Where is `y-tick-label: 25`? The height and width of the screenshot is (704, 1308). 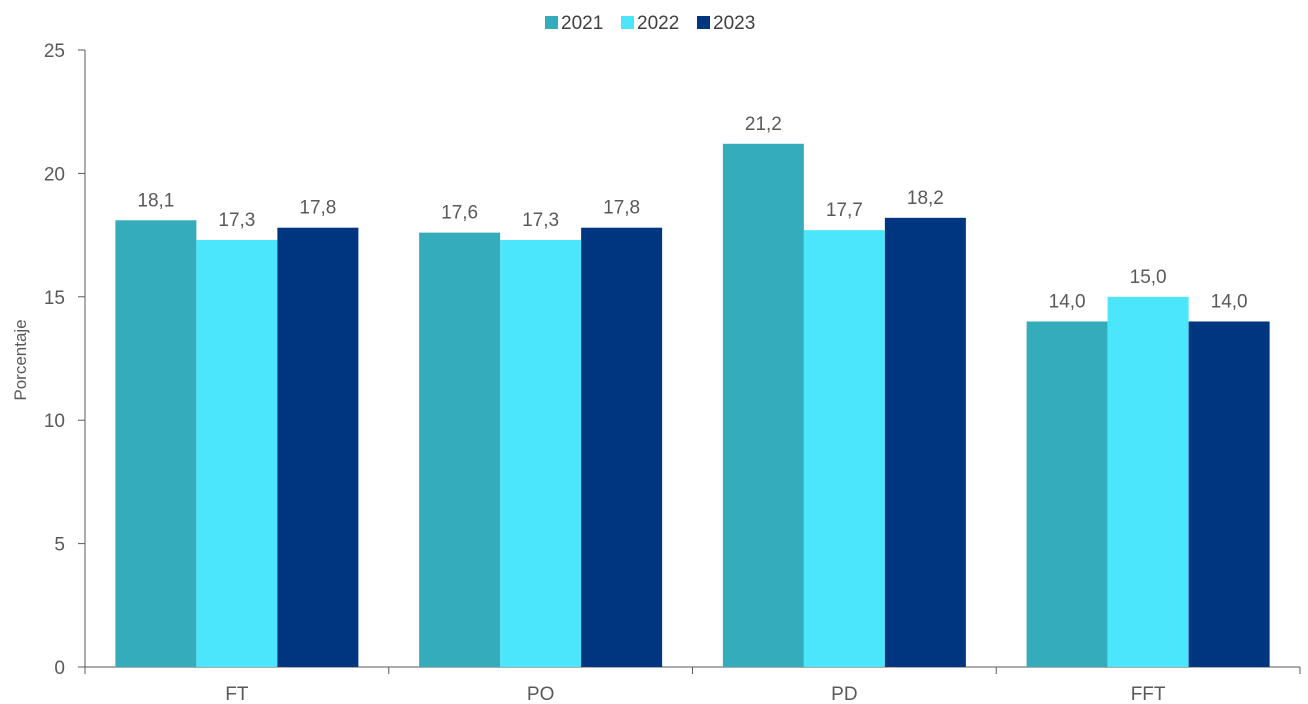
y-tick-label: 25 is located at coordinates (54, 51).